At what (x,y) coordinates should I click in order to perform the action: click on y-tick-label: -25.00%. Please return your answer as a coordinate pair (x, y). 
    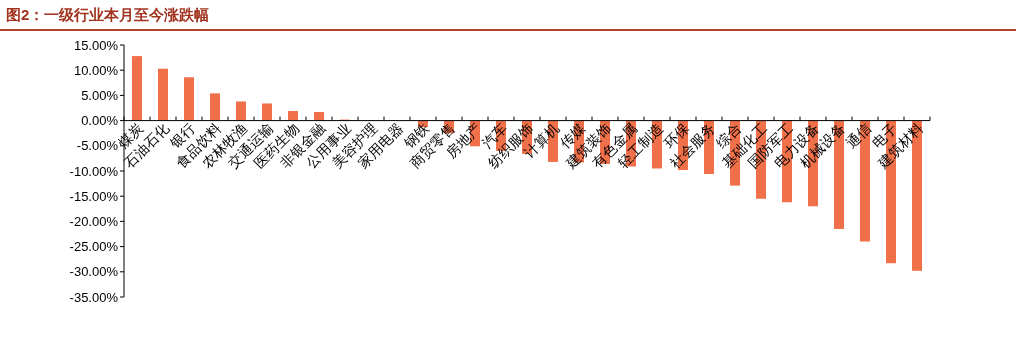
    Looking at the image, I should click on (94, 247).